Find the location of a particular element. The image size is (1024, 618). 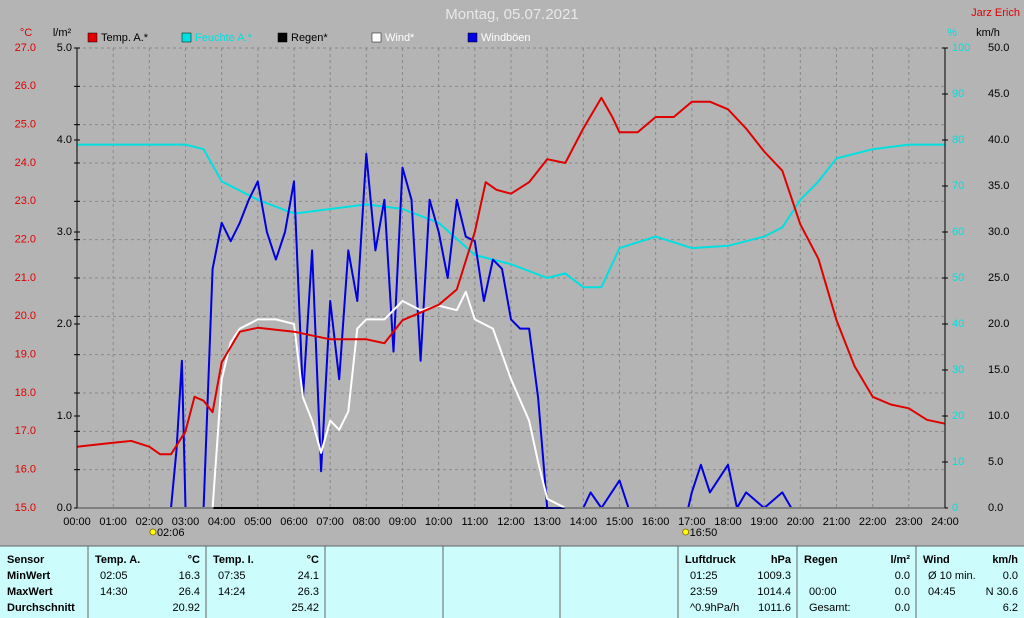

table-unit: km/h is located at coordinates (1005, 560).